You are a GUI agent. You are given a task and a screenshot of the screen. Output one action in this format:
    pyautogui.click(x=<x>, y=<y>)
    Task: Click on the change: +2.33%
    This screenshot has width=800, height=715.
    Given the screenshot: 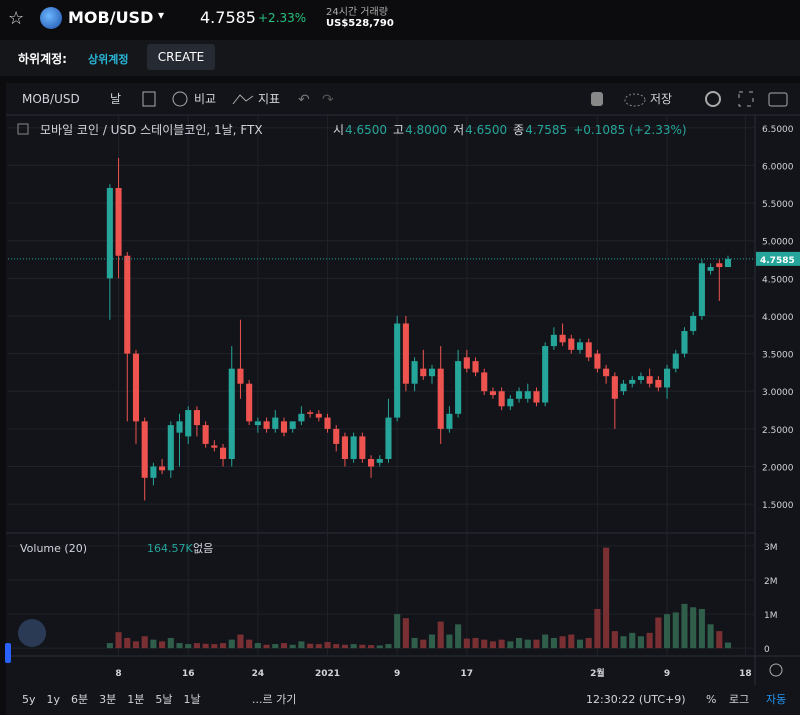 What is the action you would take?
    pyautogui.click(x=282, y=18)
    